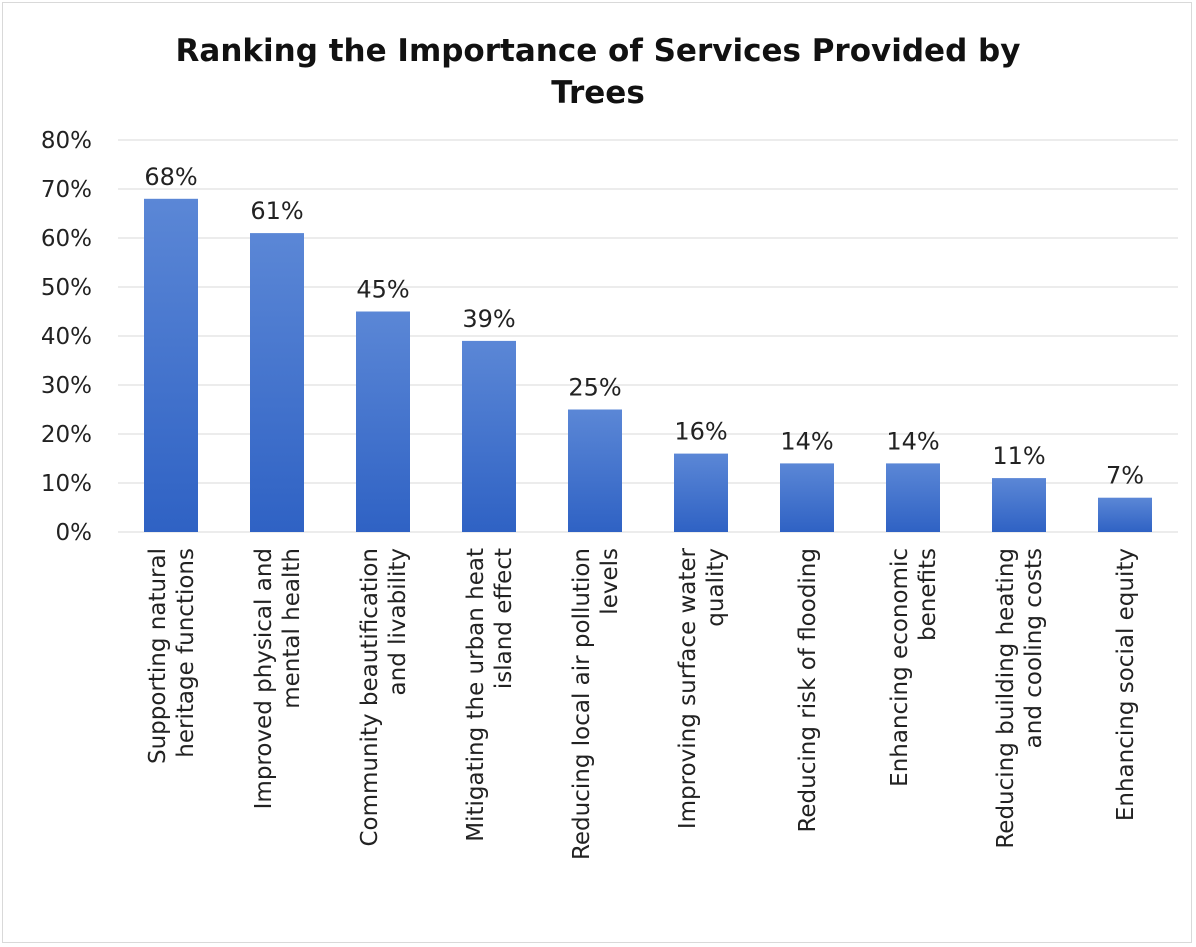  What do you see at coordinates (370, 697) in the screenshot?
I see `category-label-line: Community beautification` at bounding box center [370, 697].